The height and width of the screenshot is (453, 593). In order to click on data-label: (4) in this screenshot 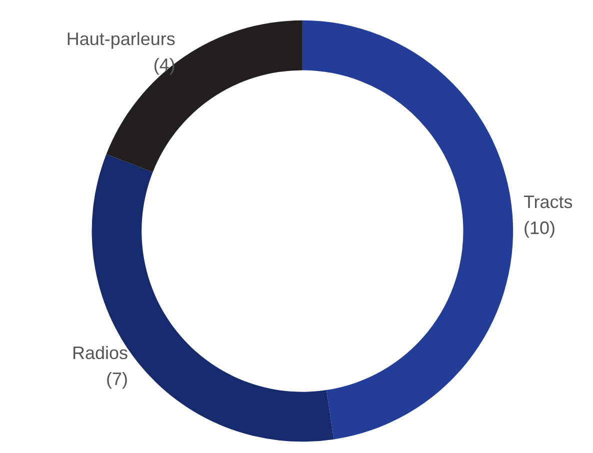, I will do `click(164, 65)`.